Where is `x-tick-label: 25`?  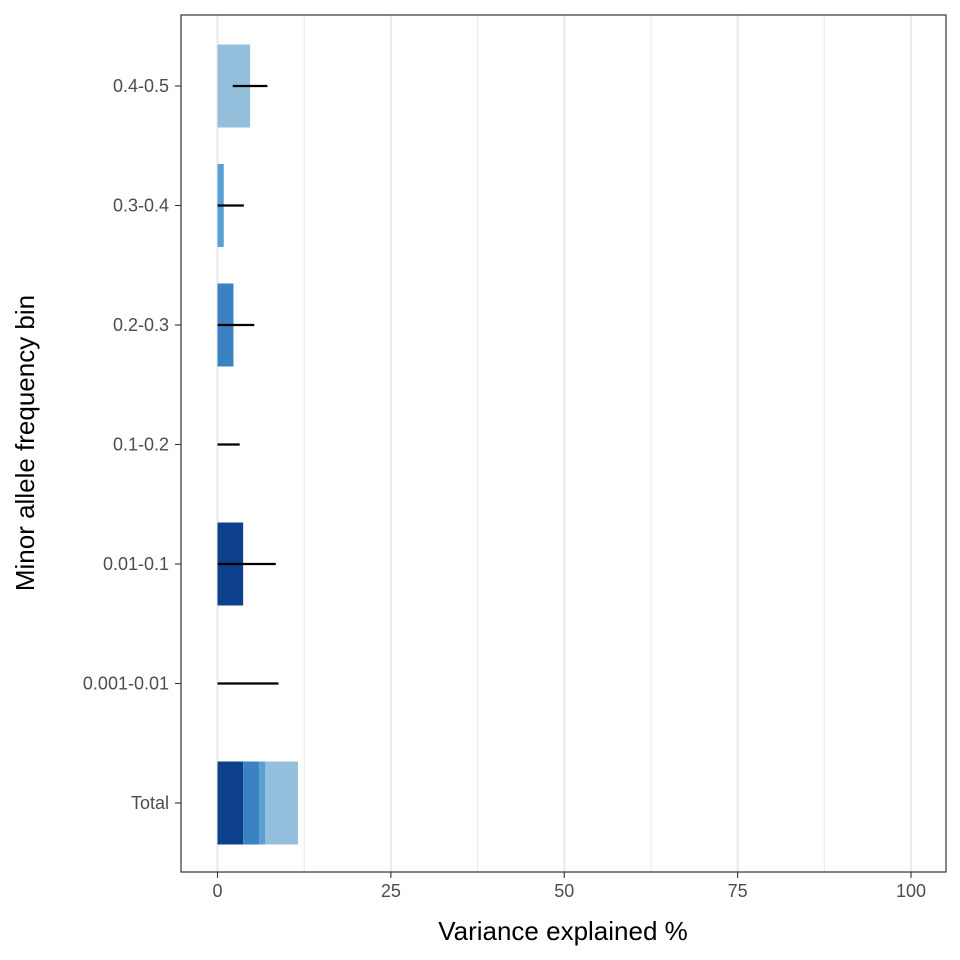 x-tick-label: 25 is located at coordinates (391, 891).